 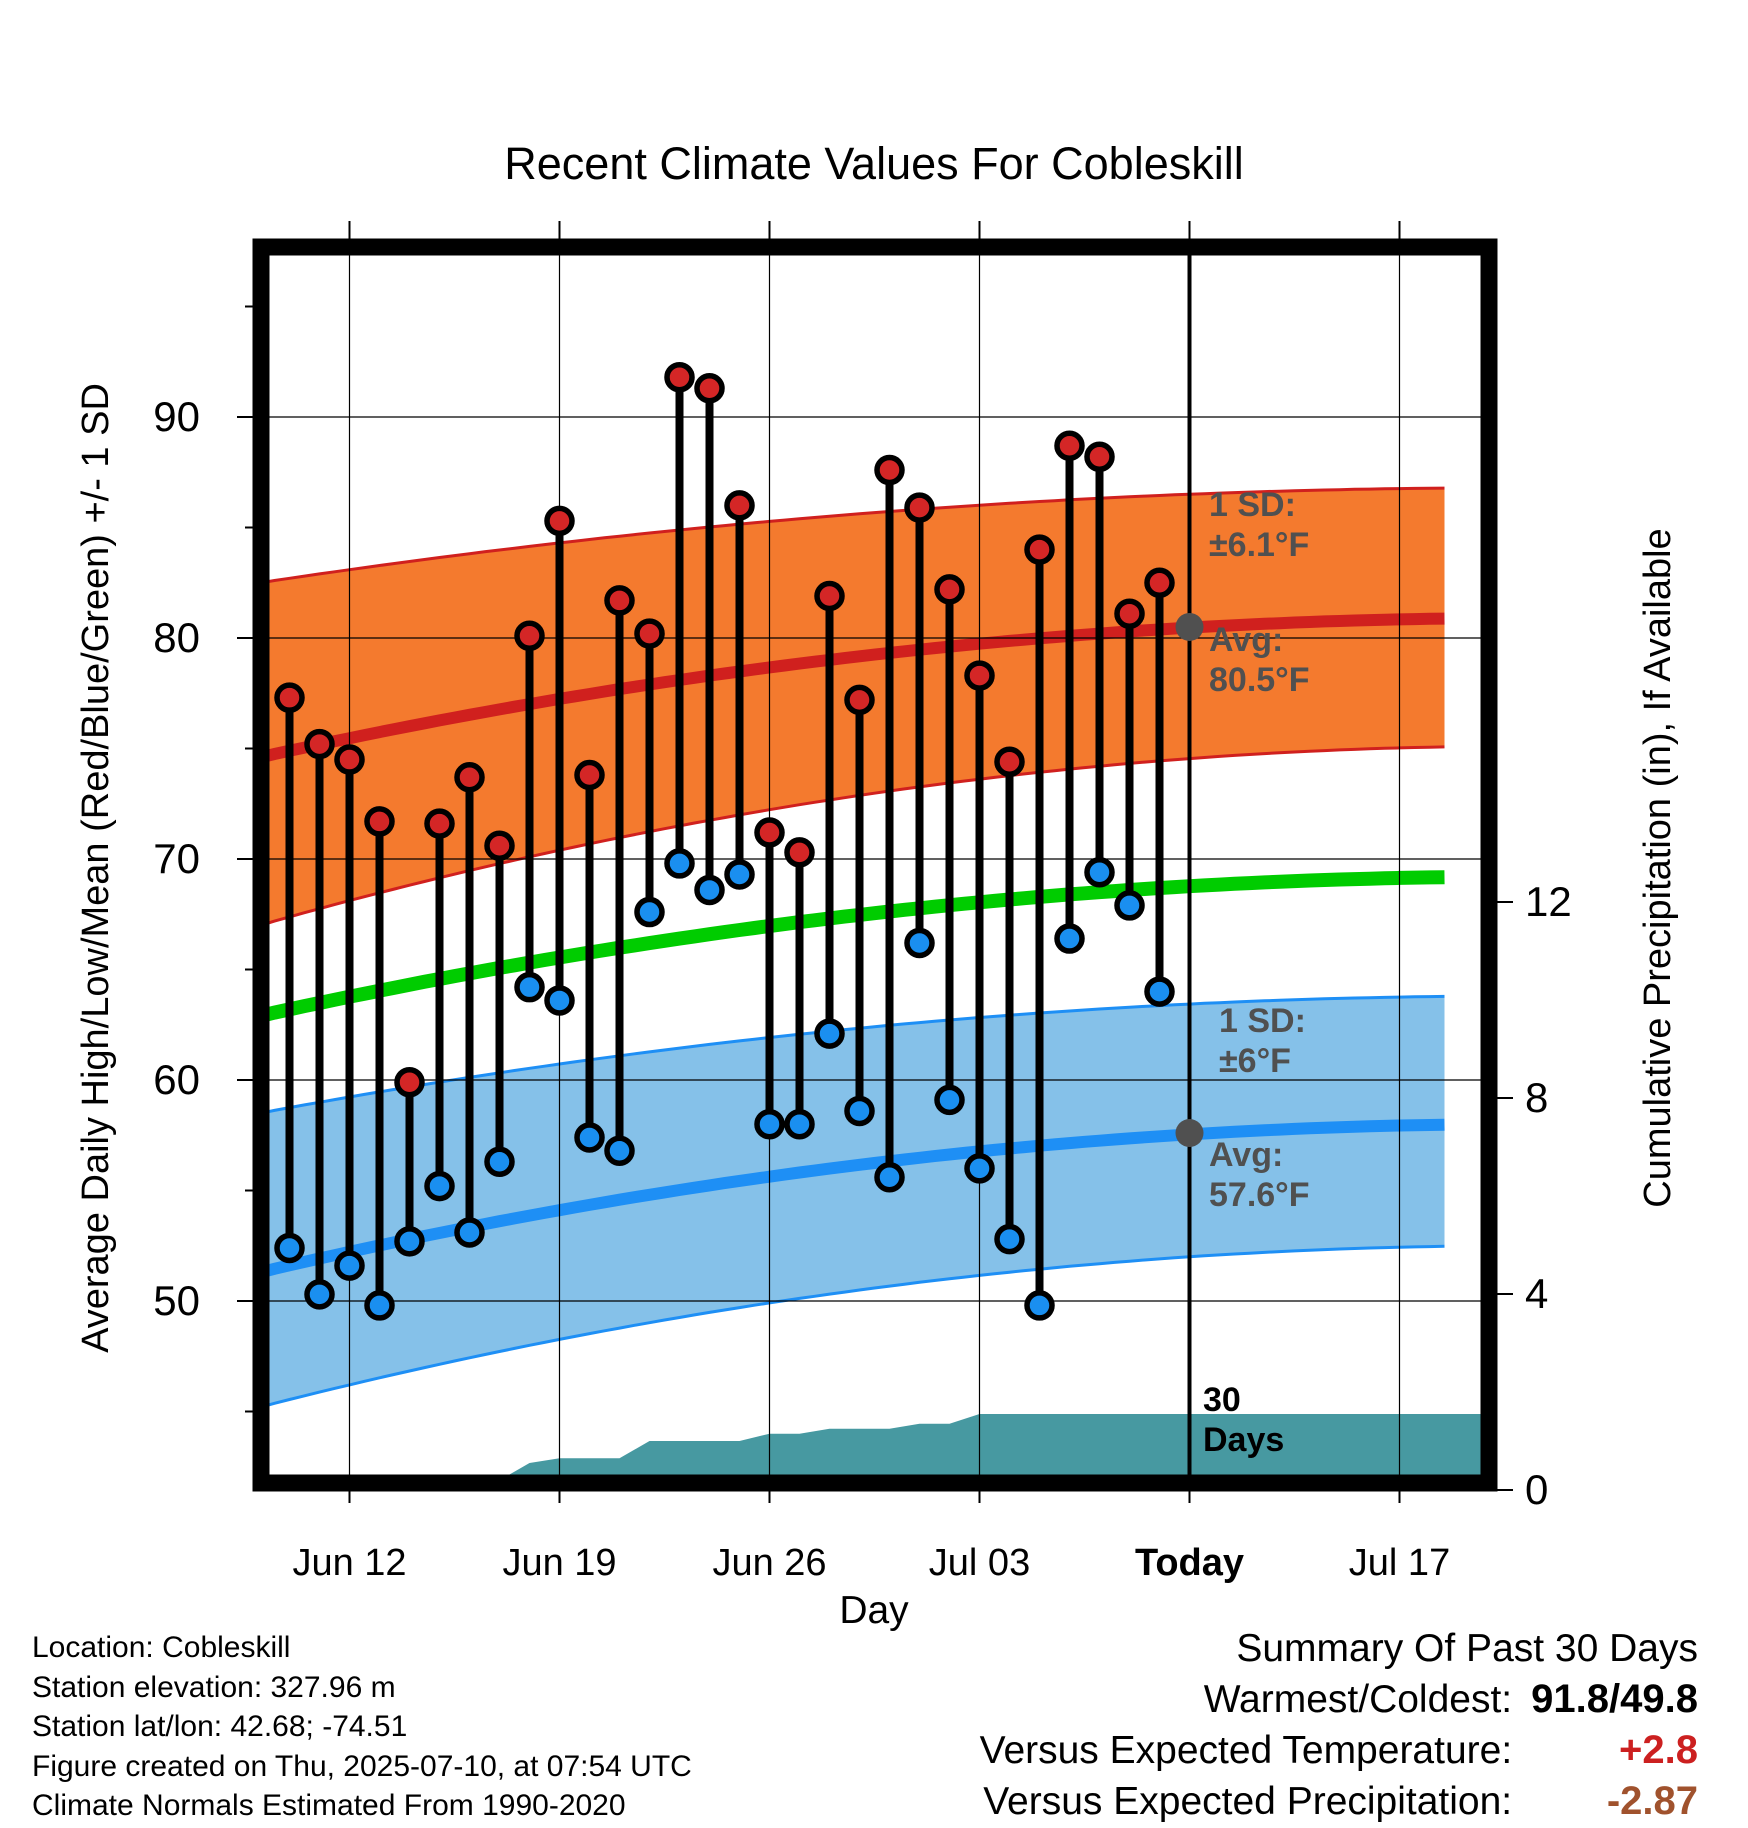 I want to click on summary-temp-row: Versus Expected Temperature: +2.8, so click(x=1339, y=1750).